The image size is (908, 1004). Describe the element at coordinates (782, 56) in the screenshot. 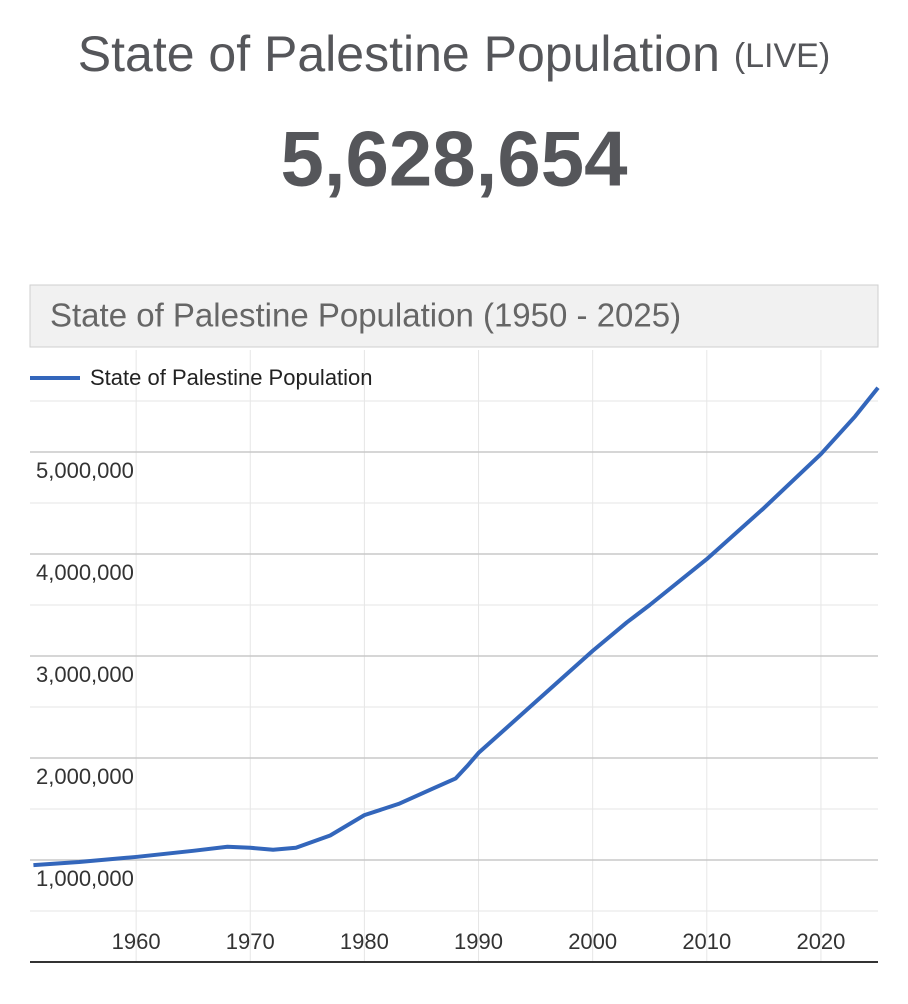

I see `title-suffix: (LIVE)` at that location.